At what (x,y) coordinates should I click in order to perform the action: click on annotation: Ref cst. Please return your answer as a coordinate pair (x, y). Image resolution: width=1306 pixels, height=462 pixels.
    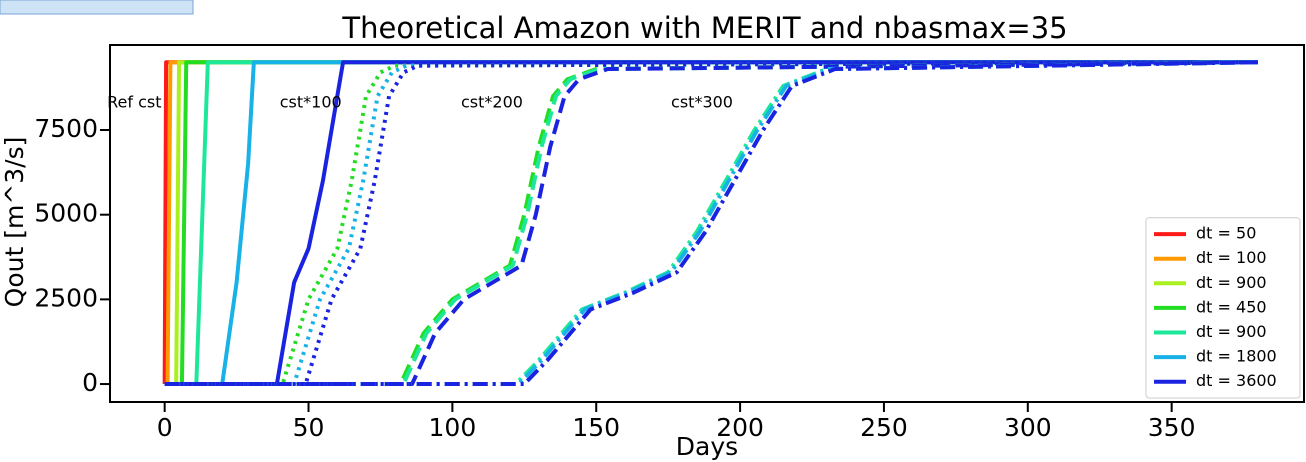
    Looking at the image, I should click on (134, 101).